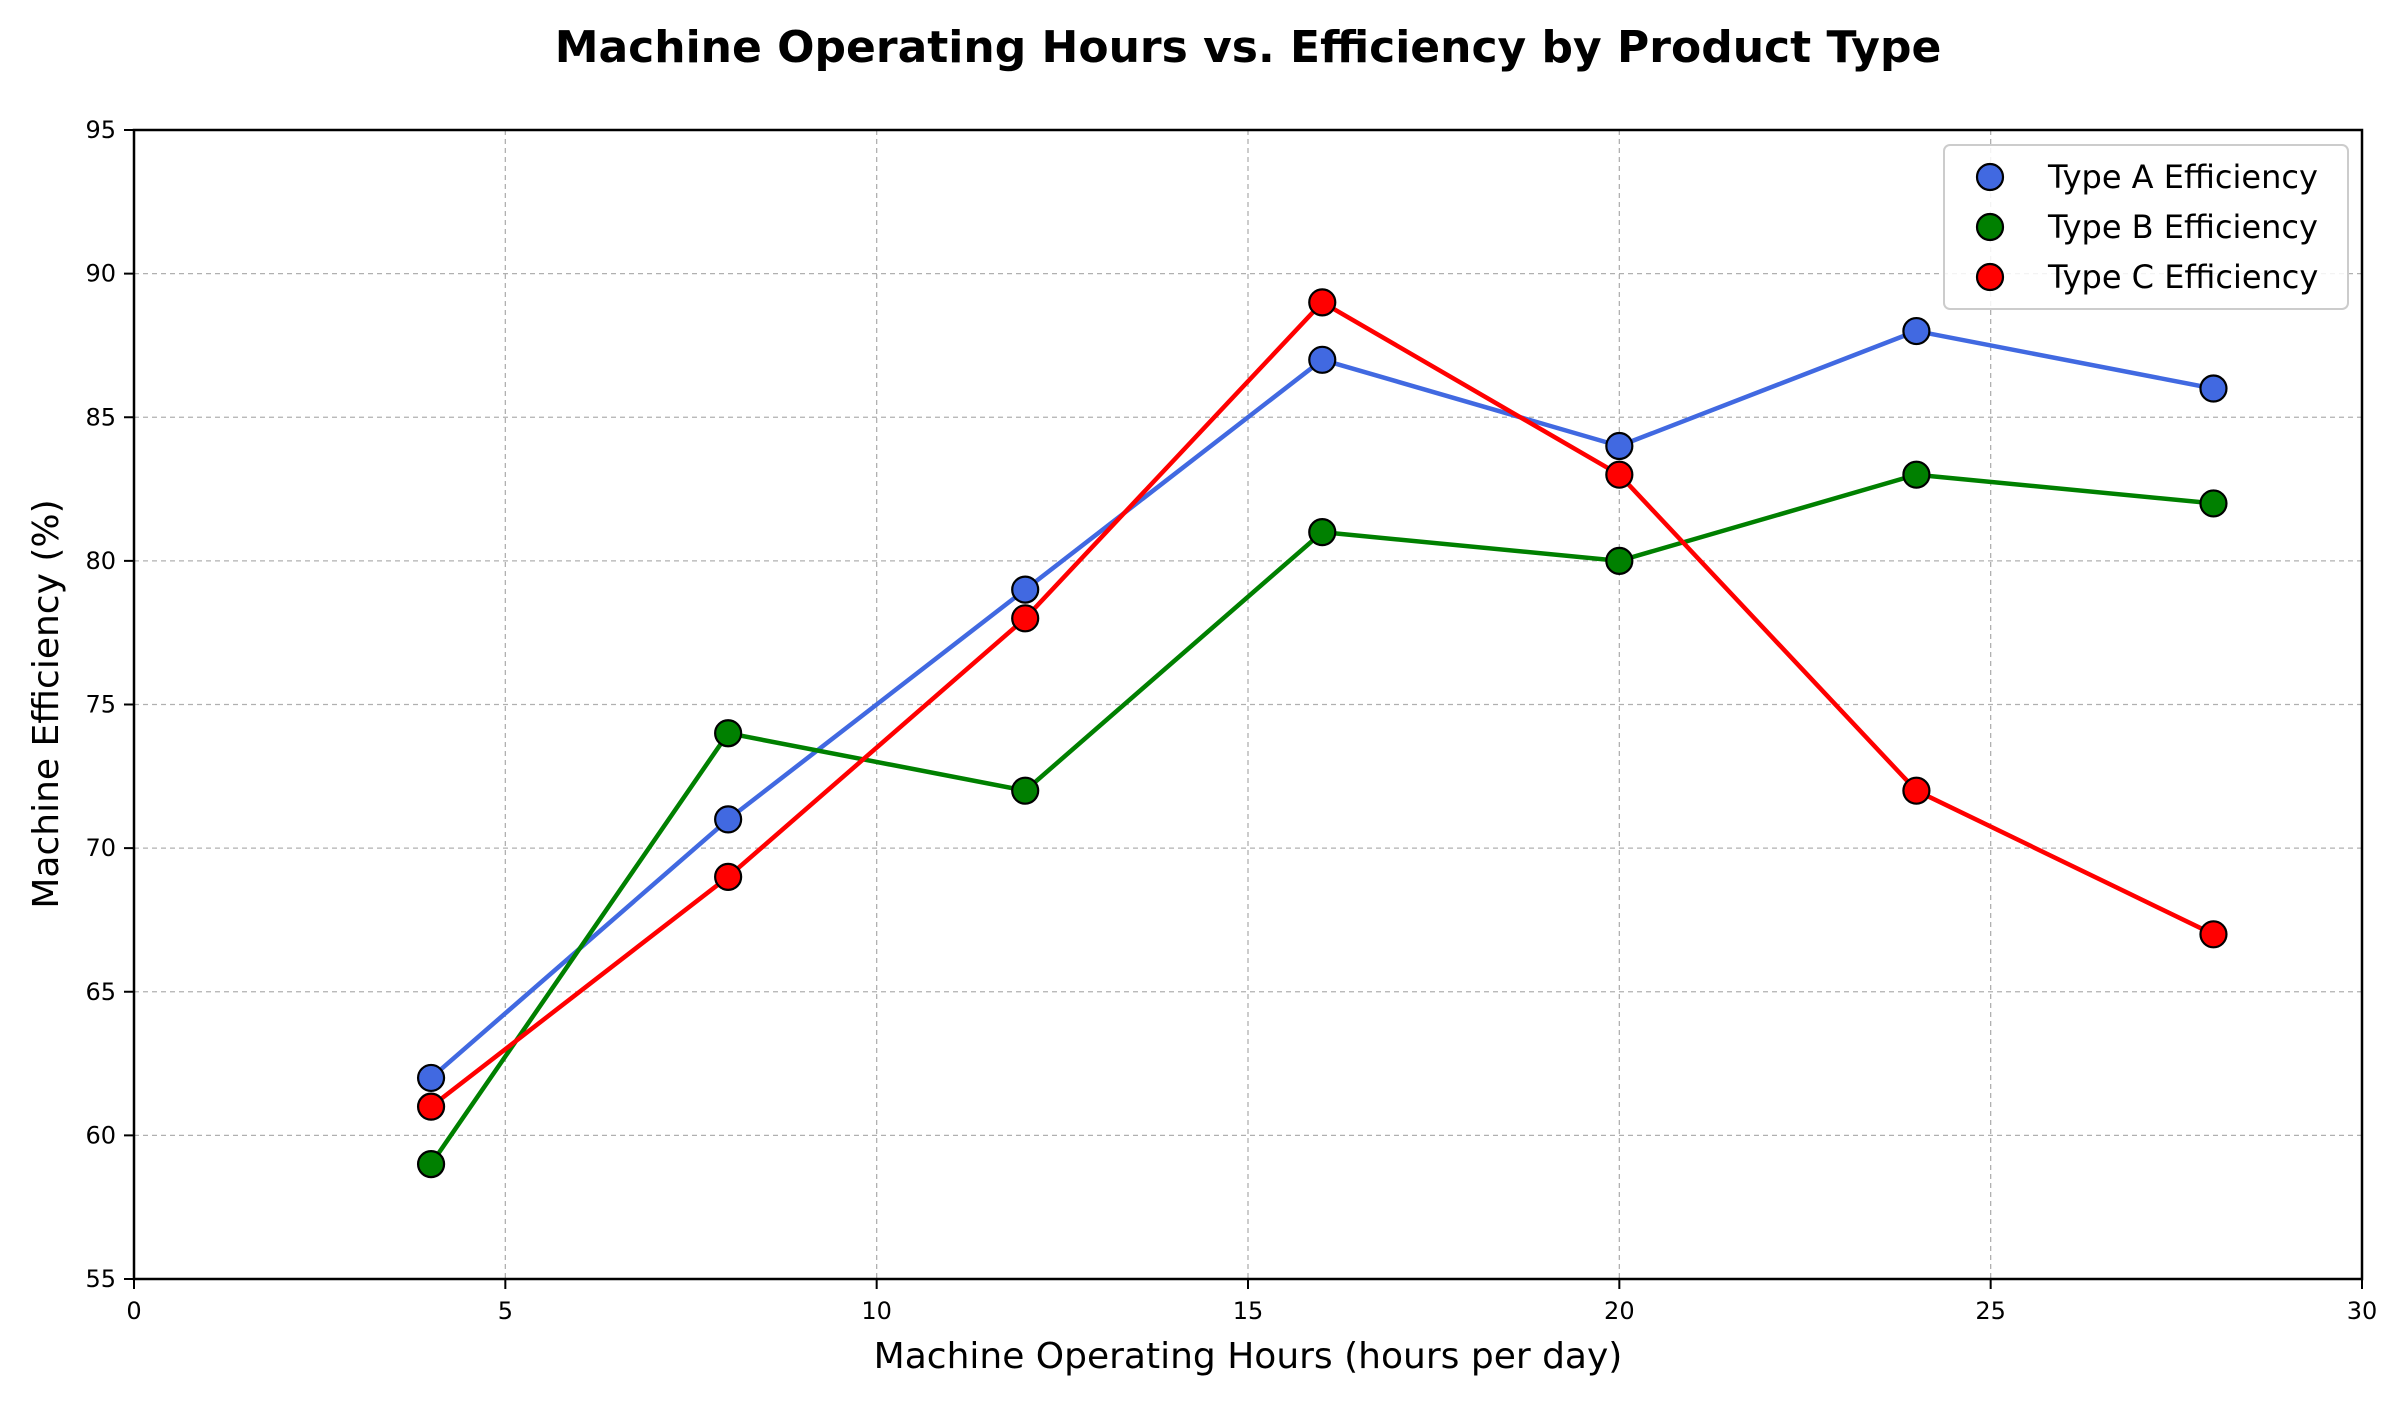 This screenshot has width=2400, height=1404. What do you see at coordinates (876, 1311) in the screenshot?
I see `x-tick-label: 10` at bounding box center [876, 1311].